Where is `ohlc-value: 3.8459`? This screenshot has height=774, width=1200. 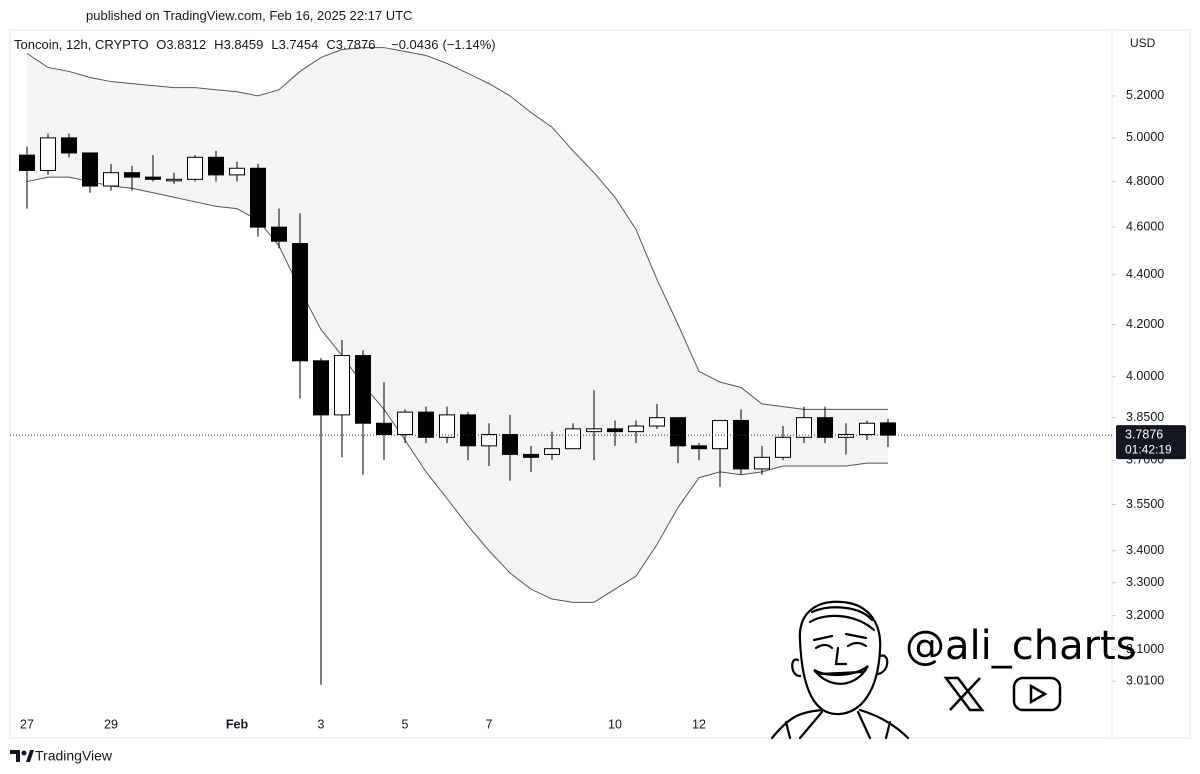
ohlc-value: 3.8459 is located at coordinates (243, 44).